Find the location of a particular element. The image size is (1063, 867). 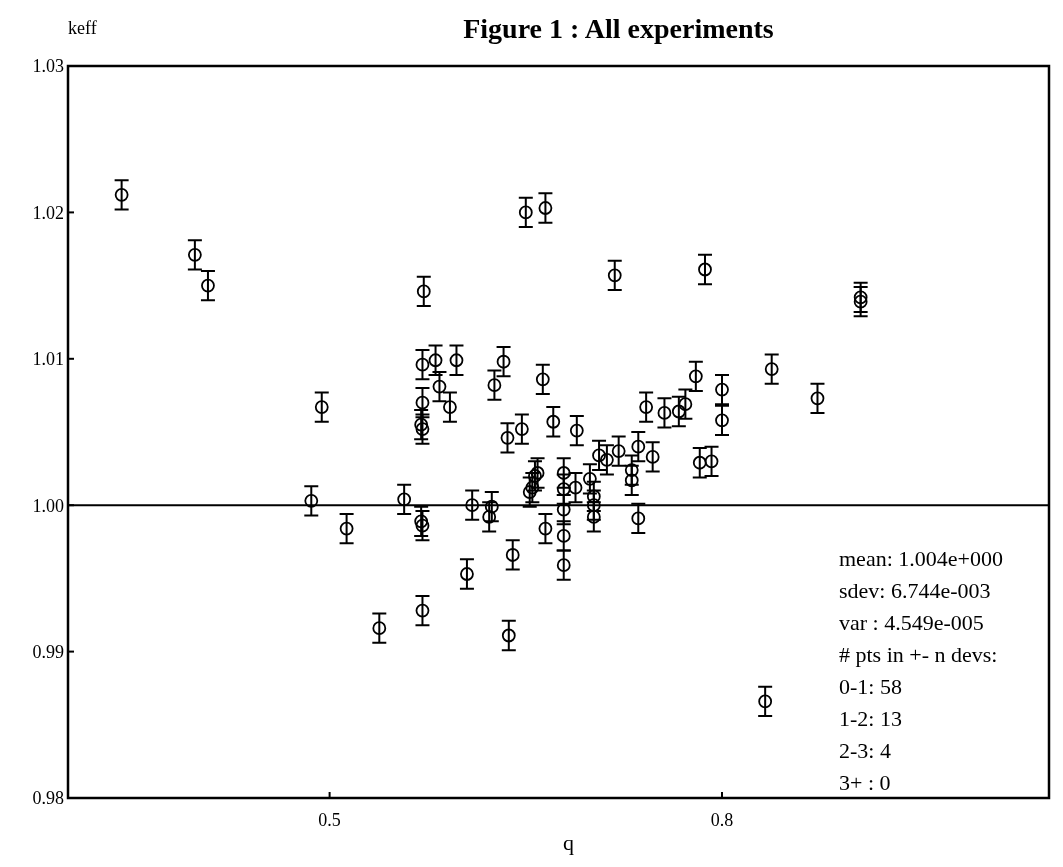

x-tick-label: 0.5 is located at coordinates (329, 820).